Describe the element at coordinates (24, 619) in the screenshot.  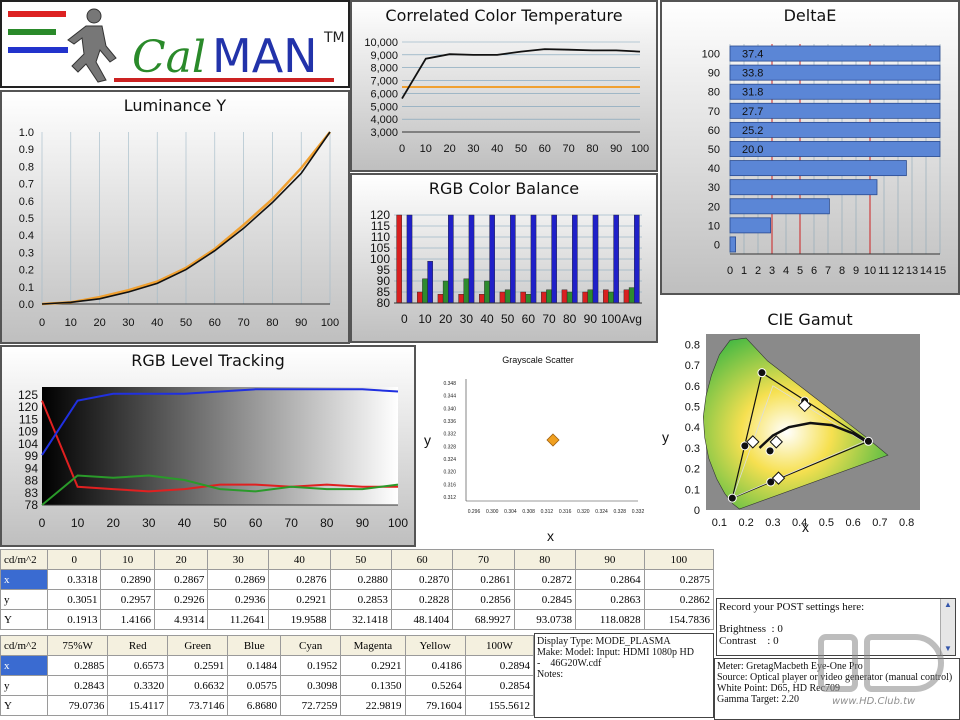
I see `table1-row-label: Y` at that location.